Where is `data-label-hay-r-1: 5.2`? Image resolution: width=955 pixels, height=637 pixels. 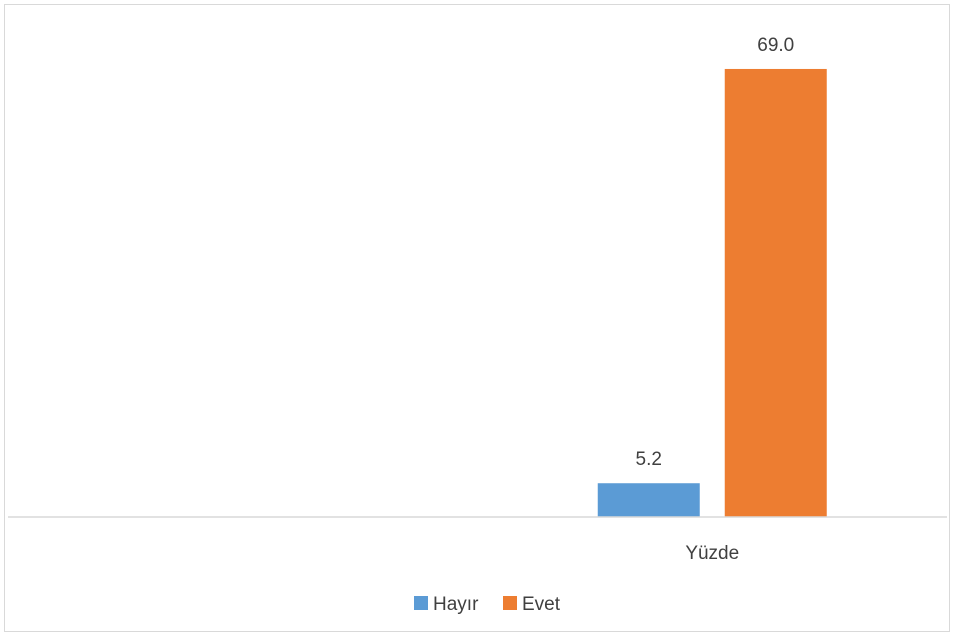
data-label-hay-r-1: 5.2 is located at coordinates (649, 459).